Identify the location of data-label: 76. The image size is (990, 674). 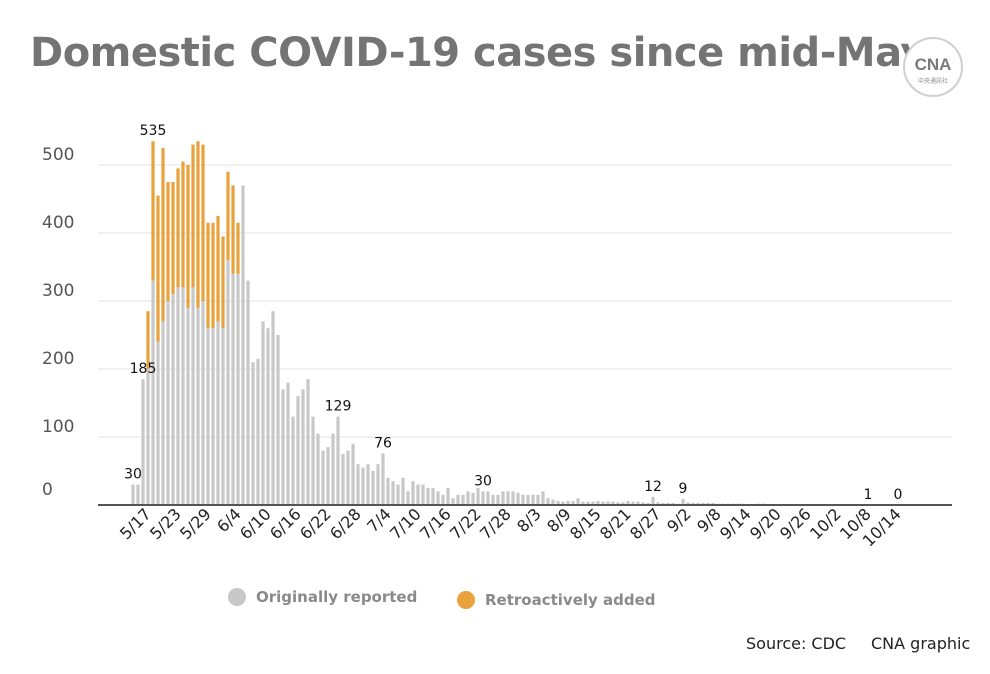
(383, 443).